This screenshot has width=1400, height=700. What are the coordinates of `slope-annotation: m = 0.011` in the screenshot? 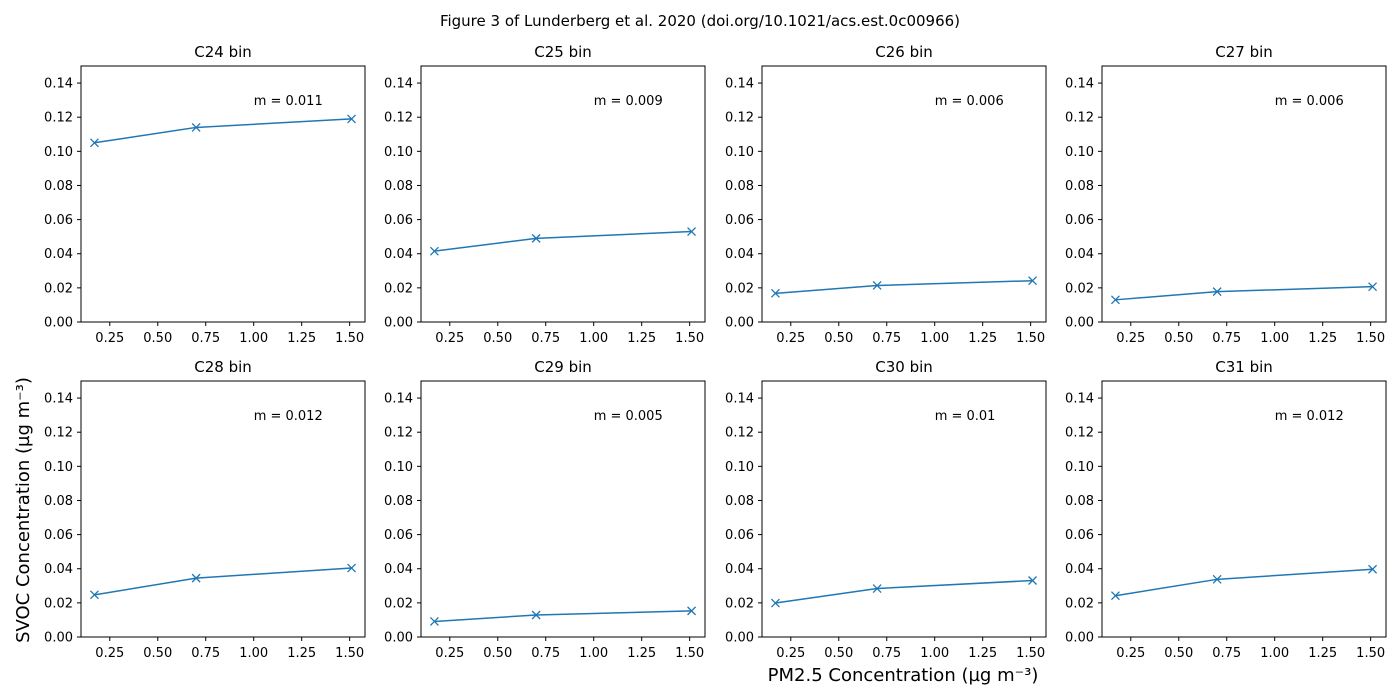 It's located at (288, 101).